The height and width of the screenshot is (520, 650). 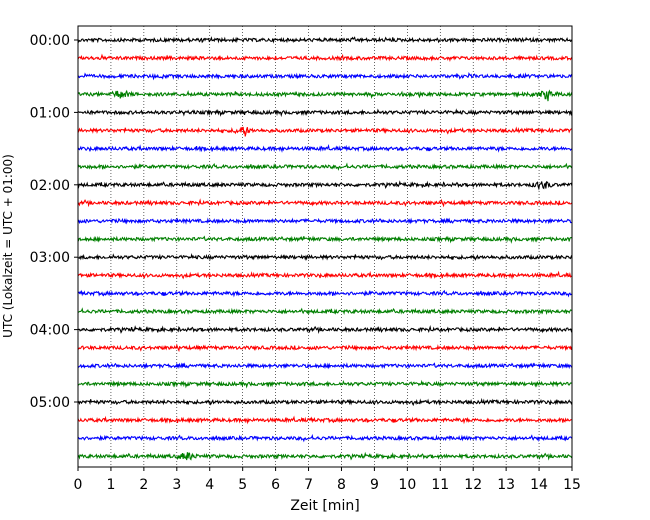 I want to click on y-tick-label: 05:00, so click(x=50, y=403).